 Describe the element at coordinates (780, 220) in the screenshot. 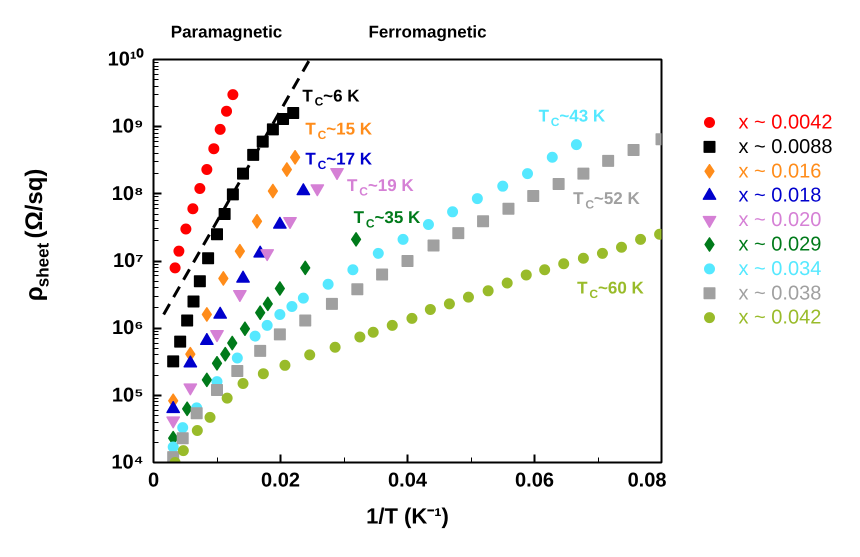

I see `legend-label: x ~ 0.020` at that location.